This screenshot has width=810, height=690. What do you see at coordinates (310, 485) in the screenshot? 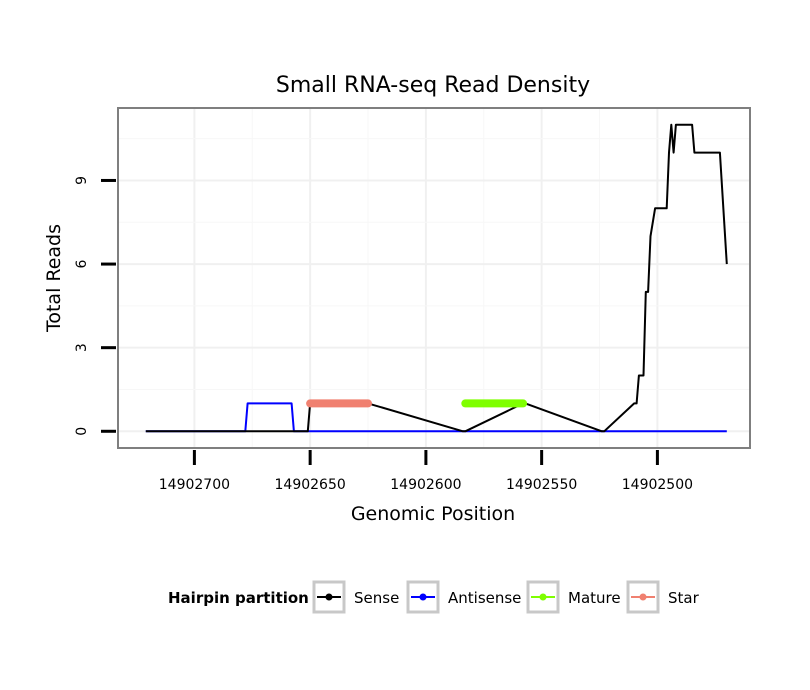
I see `x-tick-label: 14902650` at bounding box center [310, 485].